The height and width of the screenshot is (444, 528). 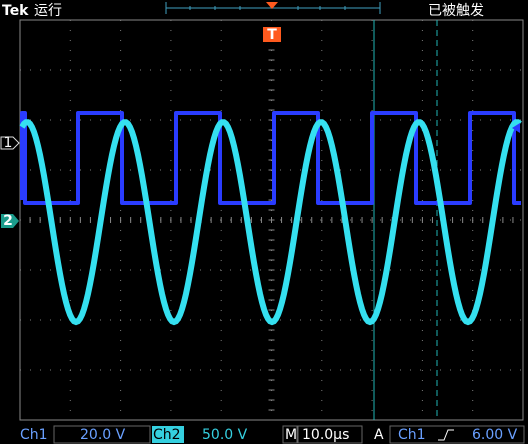 I want to click on ch2-label-box, so click(x=168, y=434).